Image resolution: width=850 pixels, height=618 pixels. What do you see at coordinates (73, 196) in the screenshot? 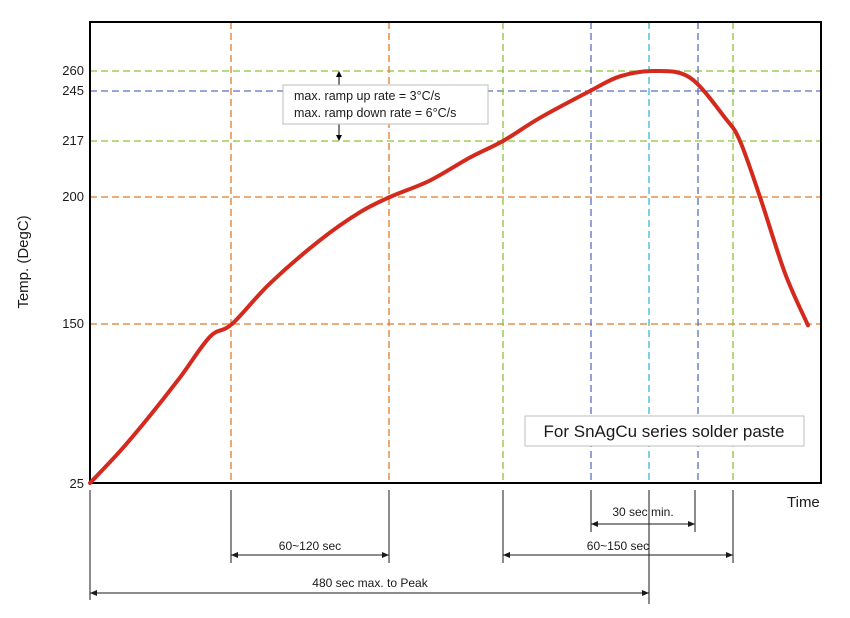
I see `y-tick-label: 200` at bounding box center [73, 196].